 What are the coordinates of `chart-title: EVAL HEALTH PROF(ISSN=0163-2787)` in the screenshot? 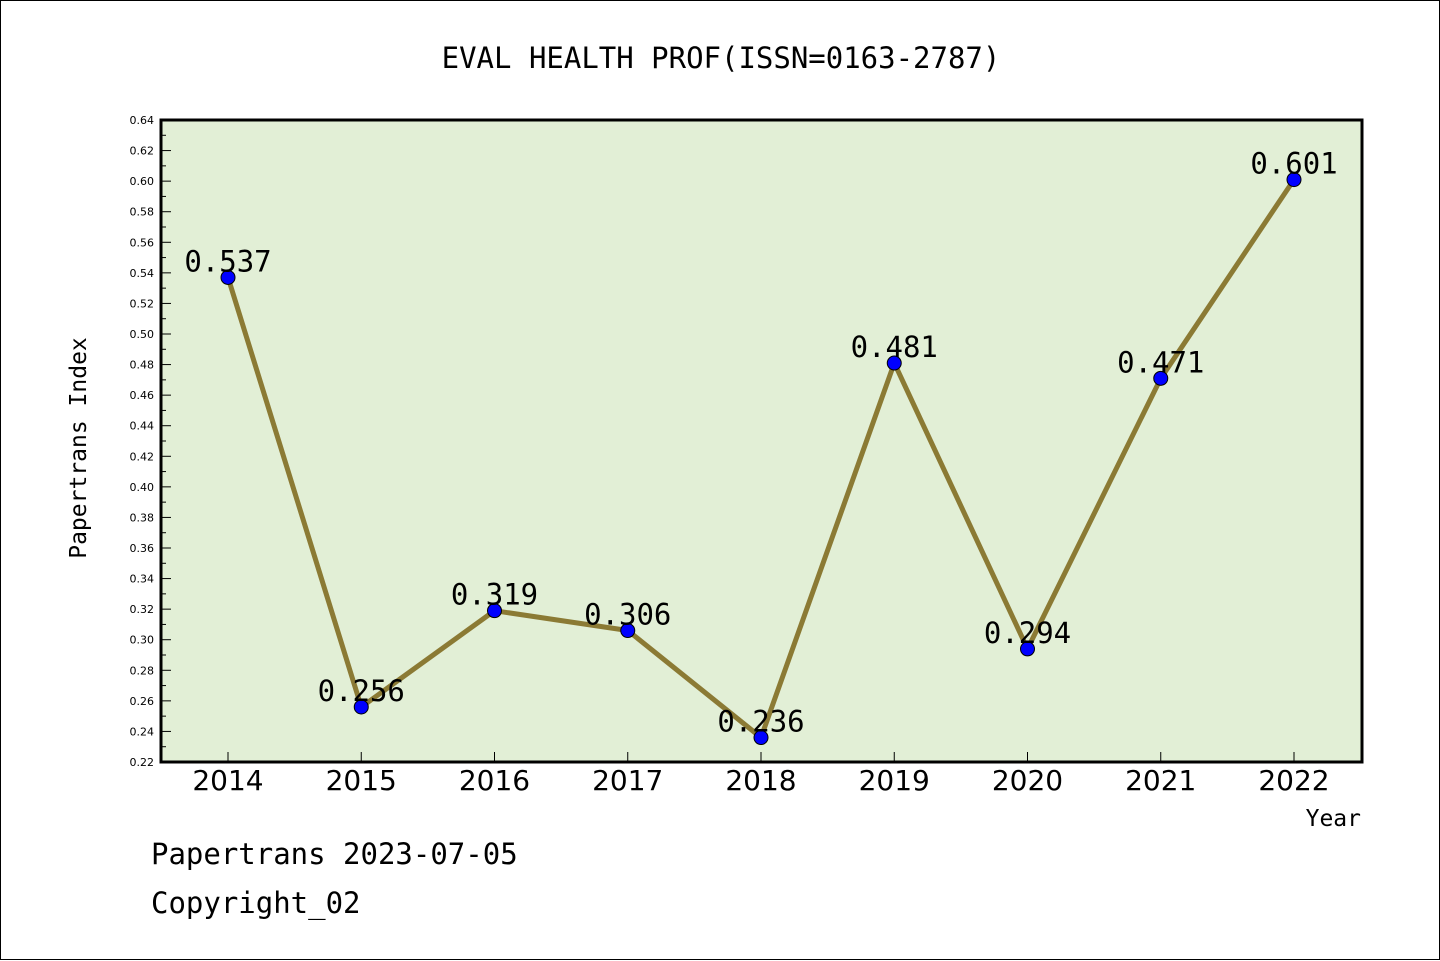 It's located at (721, 58).